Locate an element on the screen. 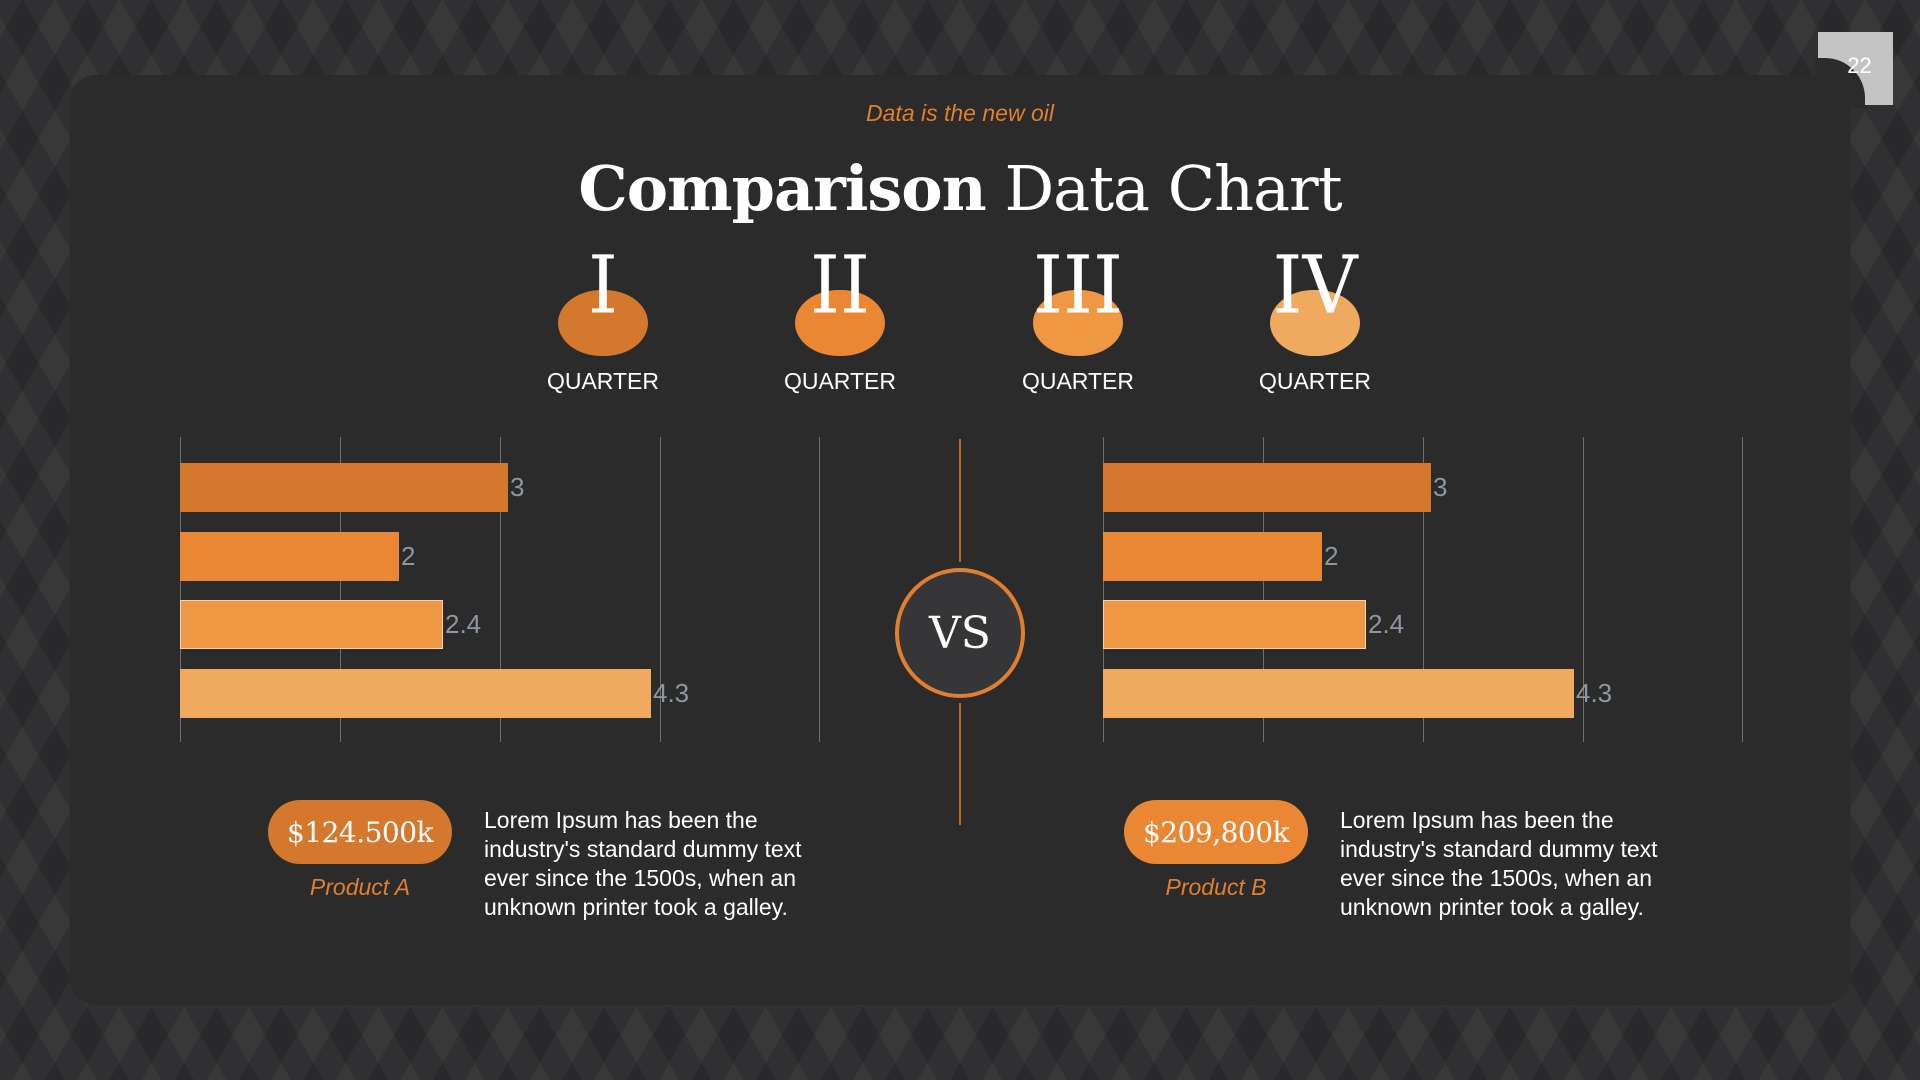 Image resolution: width=1920 pixels, height=1080 pixels. quarter-header-3: III QUARTER is located at coordinates (1078, 318).